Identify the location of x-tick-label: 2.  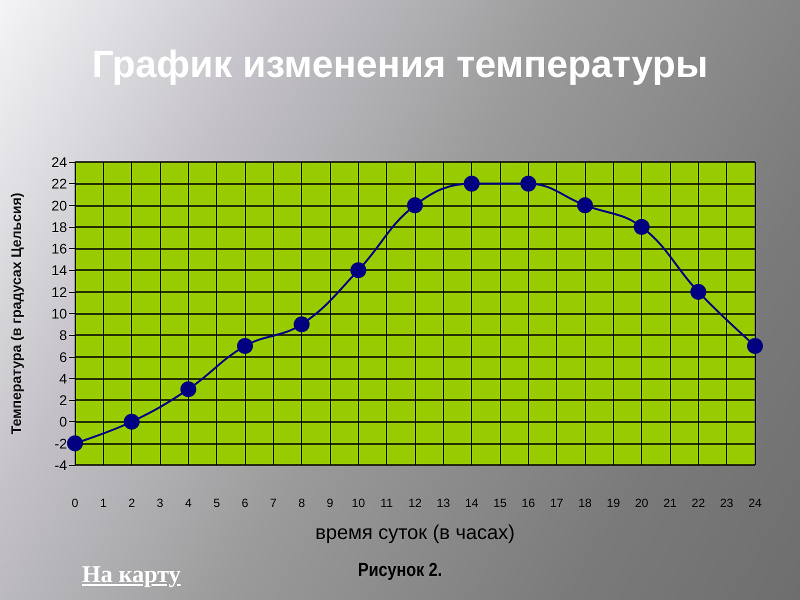
(132, 503).